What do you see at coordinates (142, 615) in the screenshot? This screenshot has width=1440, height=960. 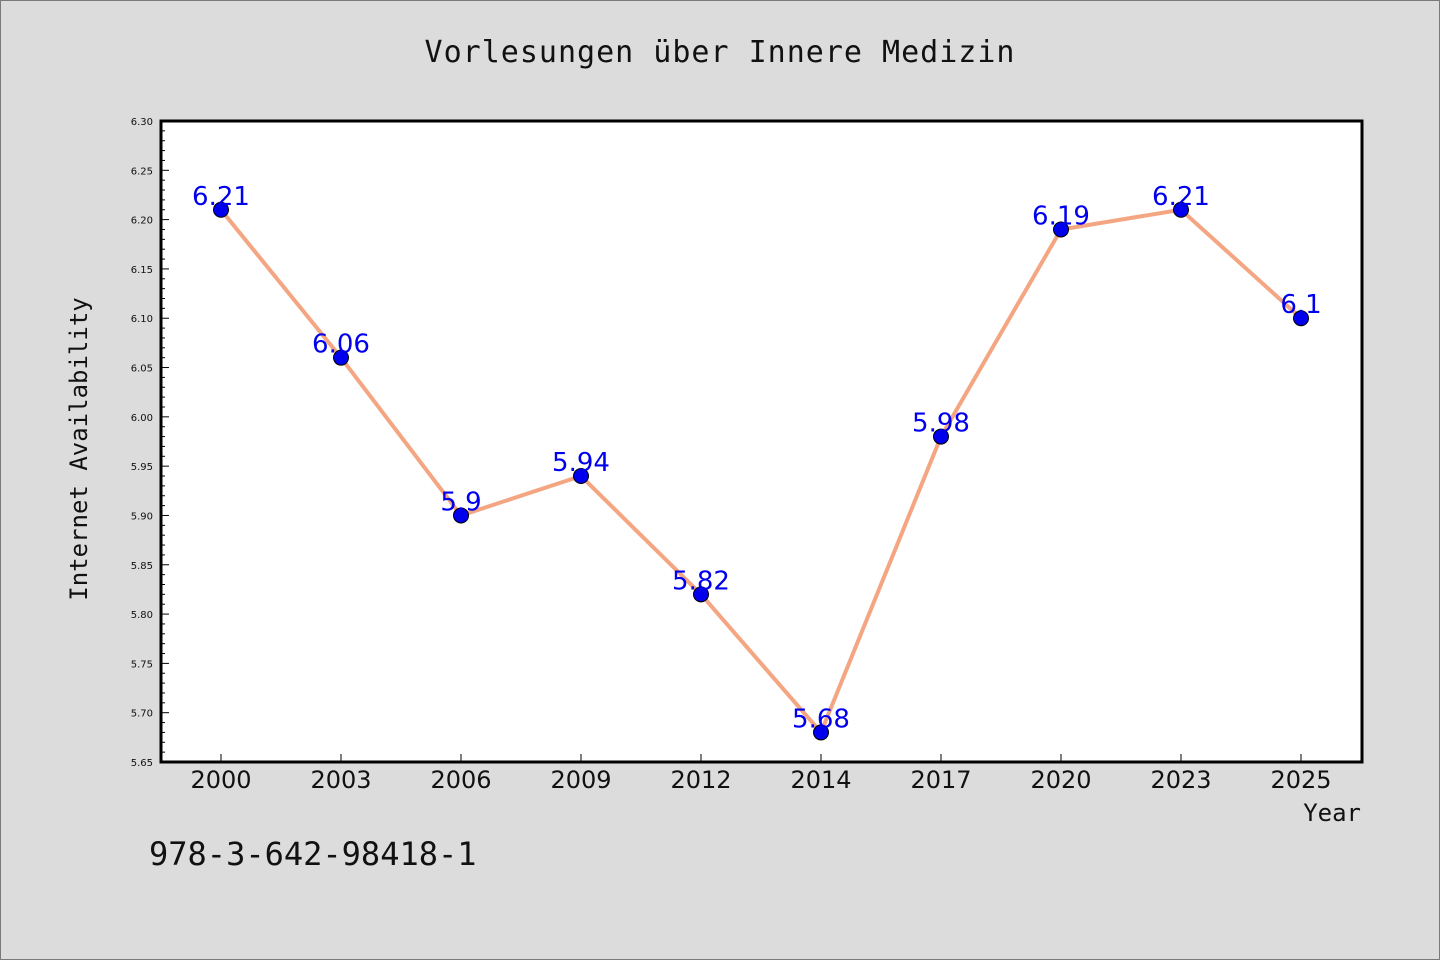 I see `y-tick-label: 5.80` at bounding box center [142, 615].